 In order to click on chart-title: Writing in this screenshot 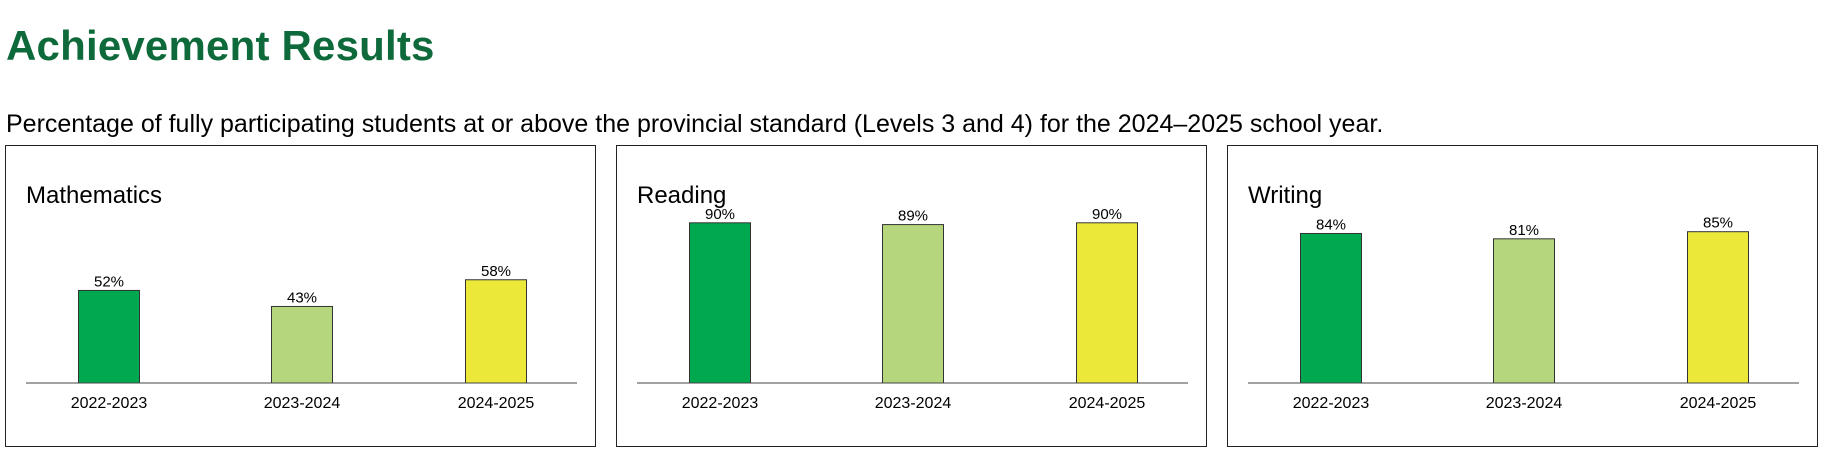, I will do `click(1285, 195)`.